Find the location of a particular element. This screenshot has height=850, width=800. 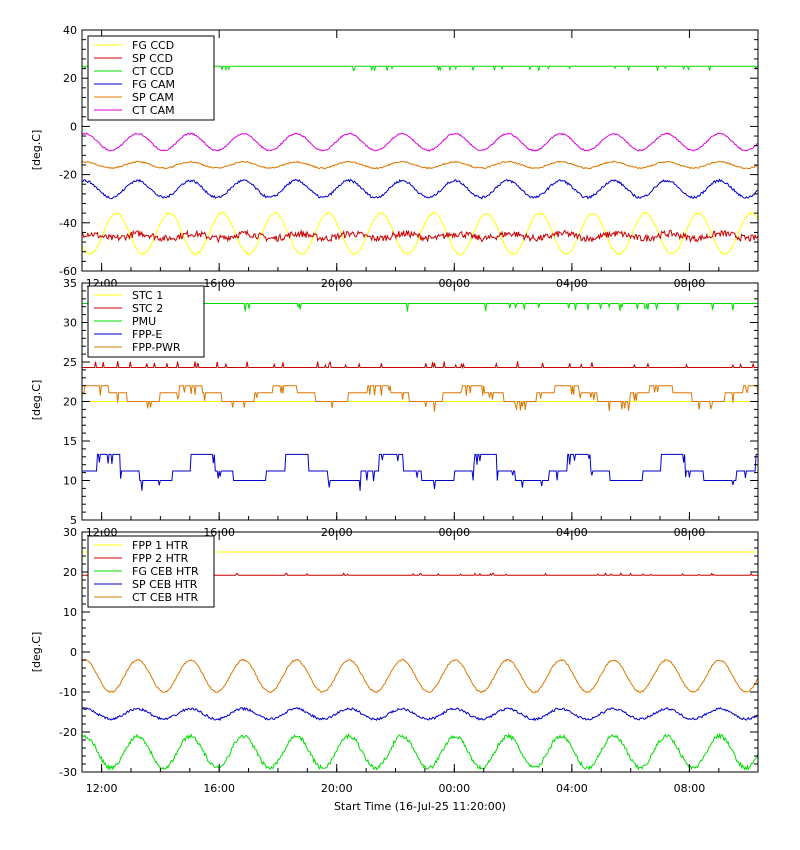

x-tick-label: 00:00 is located at coordinates (454, 788).